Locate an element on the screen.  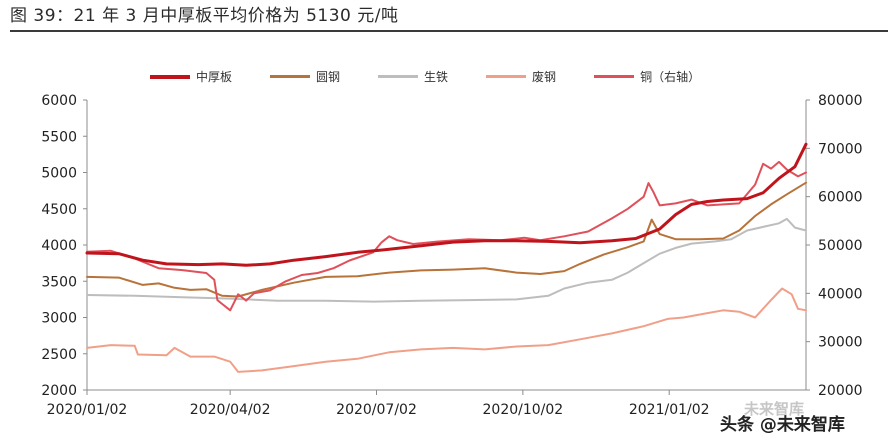
y-left-tick-label: 2000 is located at coordinates (59, 391).